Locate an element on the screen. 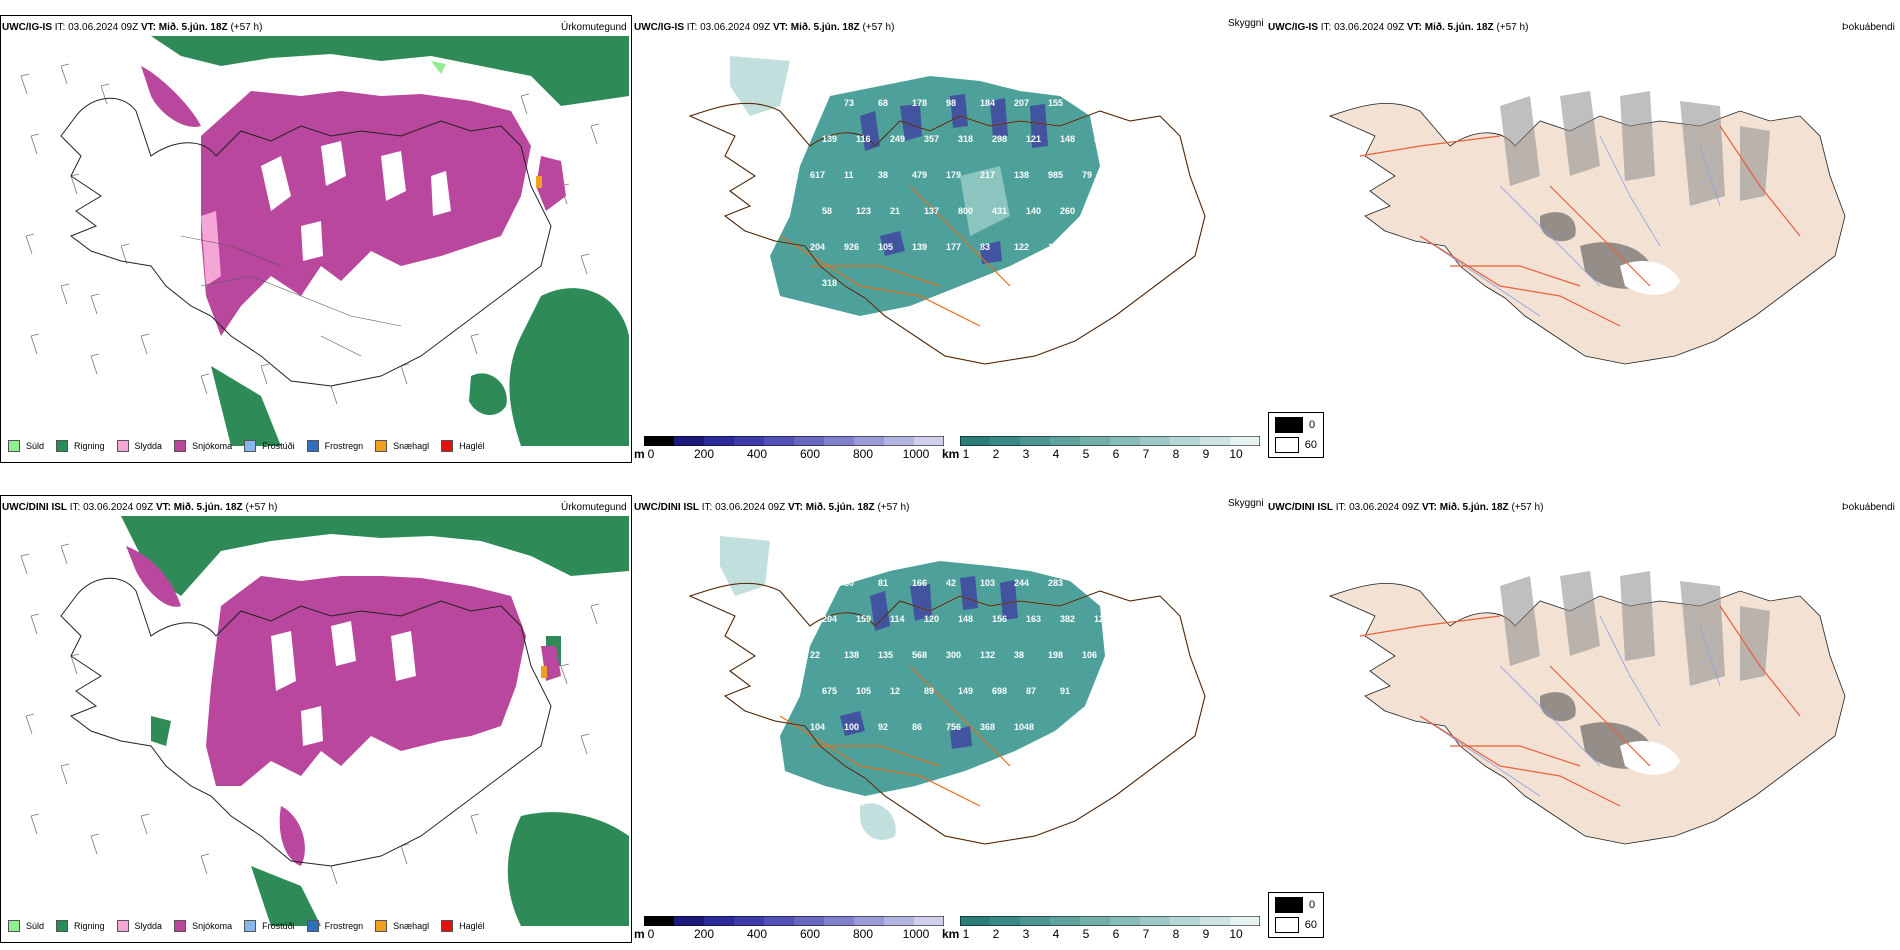  swatch-snow-pellets is located at coordinates (381, 926).